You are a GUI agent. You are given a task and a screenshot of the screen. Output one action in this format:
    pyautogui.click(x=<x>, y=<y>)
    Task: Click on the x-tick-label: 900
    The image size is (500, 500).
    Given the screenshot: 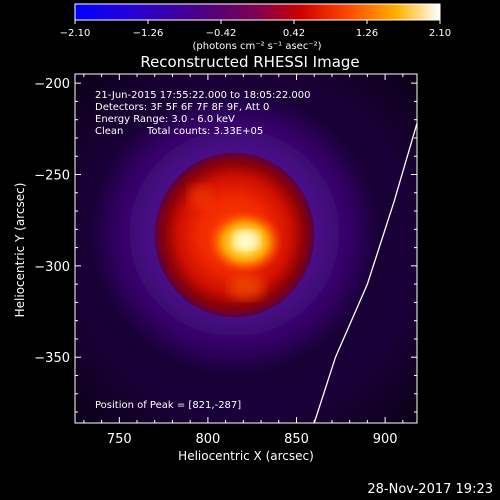 What is the action you would take?
    pyautogui.click(x=385, y=439)
    